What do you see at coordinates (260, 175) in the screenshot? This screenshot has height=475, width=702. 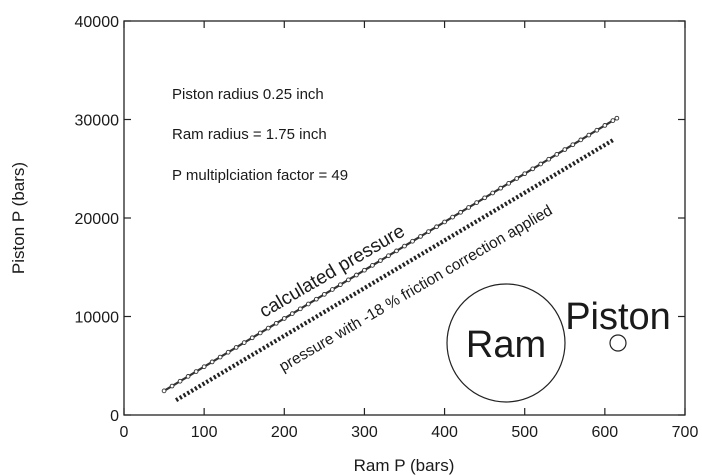 I see `annotation-multiplication-factor: P multiplciation factor = 49` at bounding box center [260, 175].